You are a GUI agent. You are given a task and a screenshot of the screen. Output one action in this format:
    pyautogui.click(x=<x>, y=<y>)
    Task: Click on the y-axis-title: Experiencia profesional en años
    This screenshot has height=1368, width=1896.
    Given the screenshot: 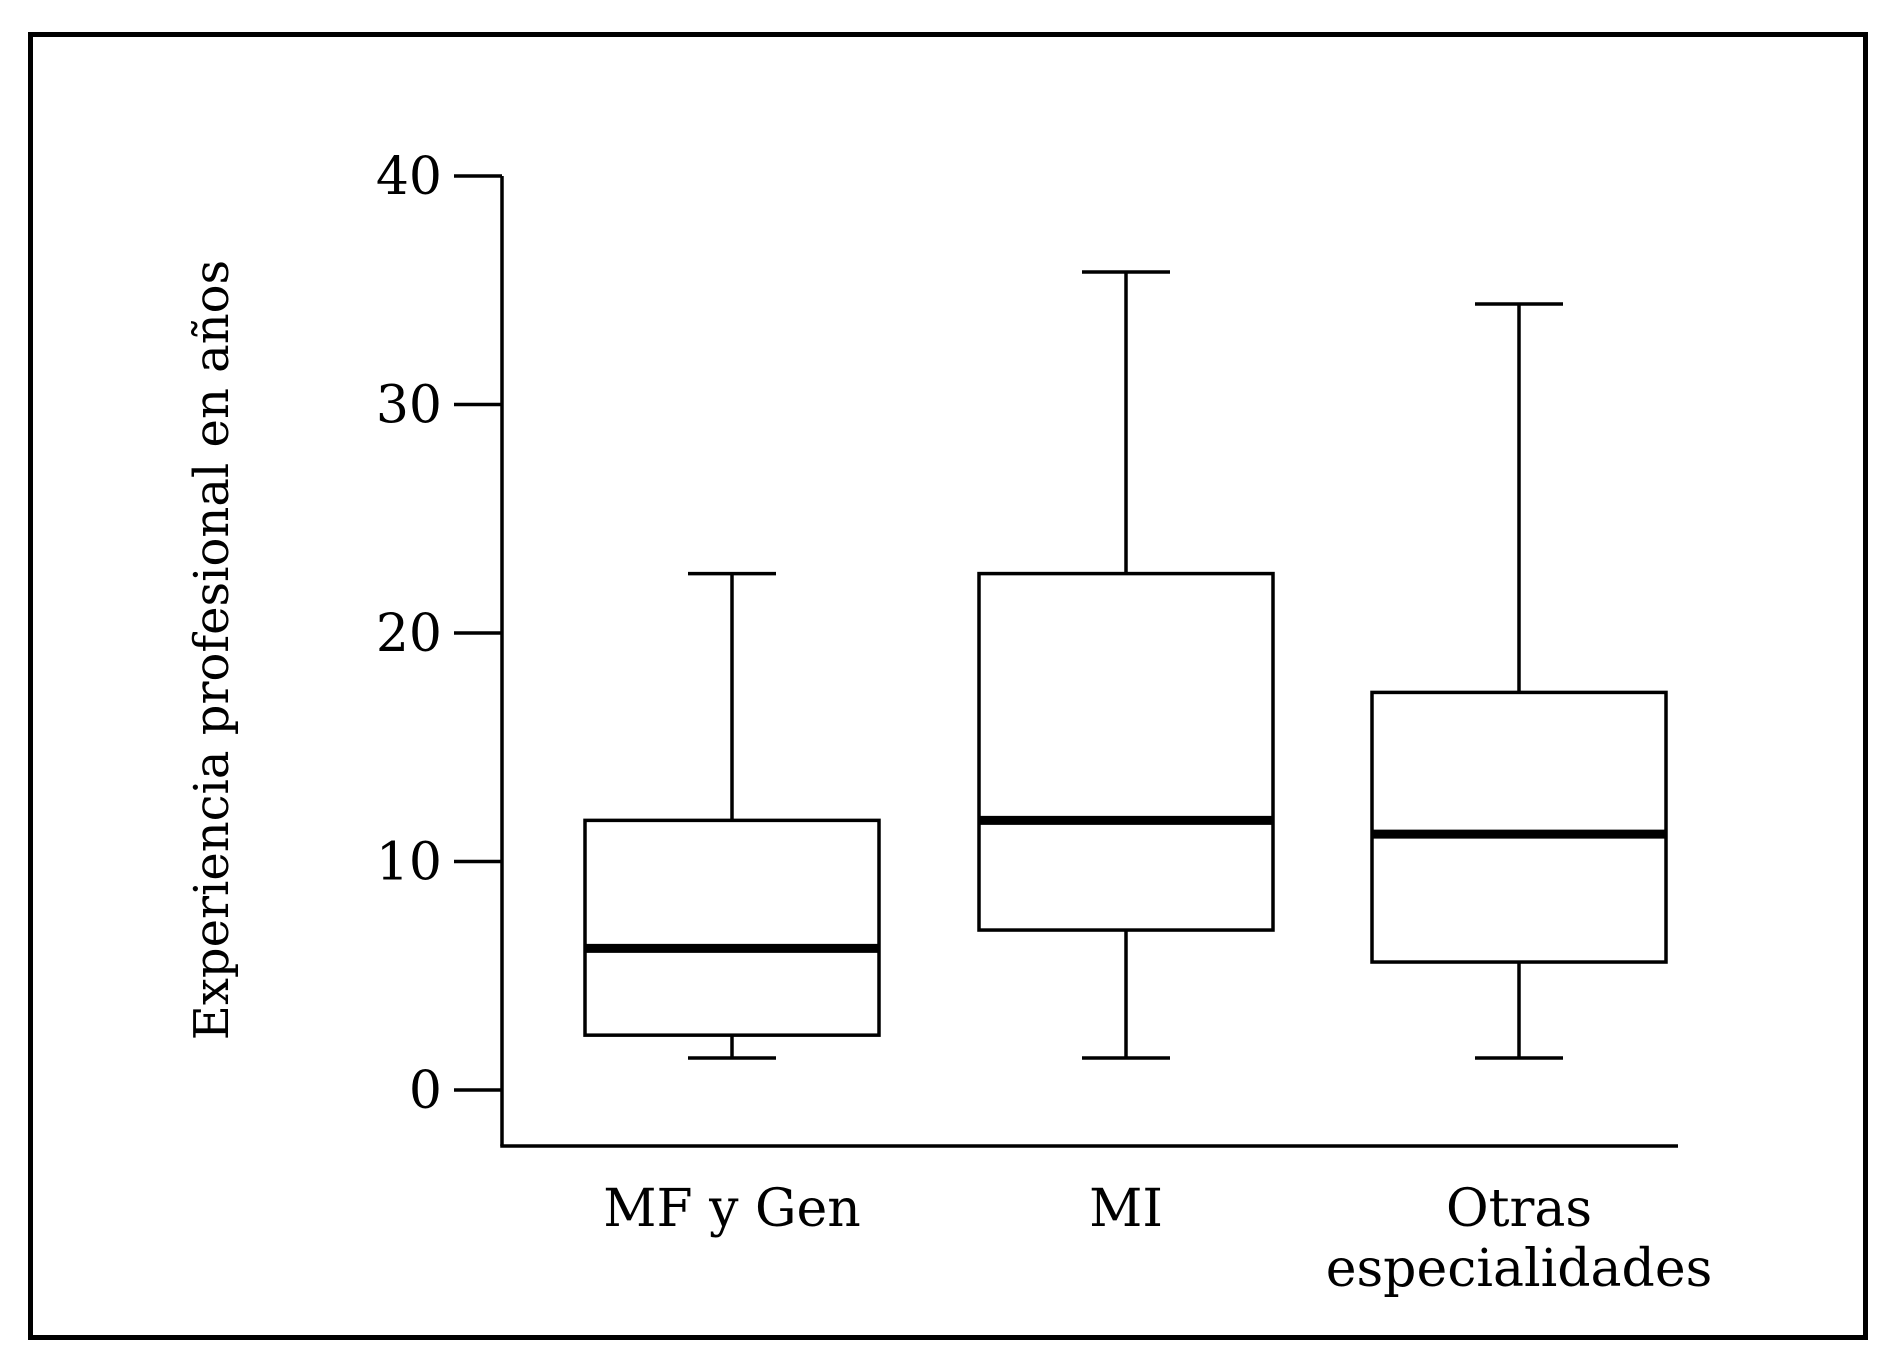 What is the action you would take?
    pyautogui.click(x=212, y=650)
    